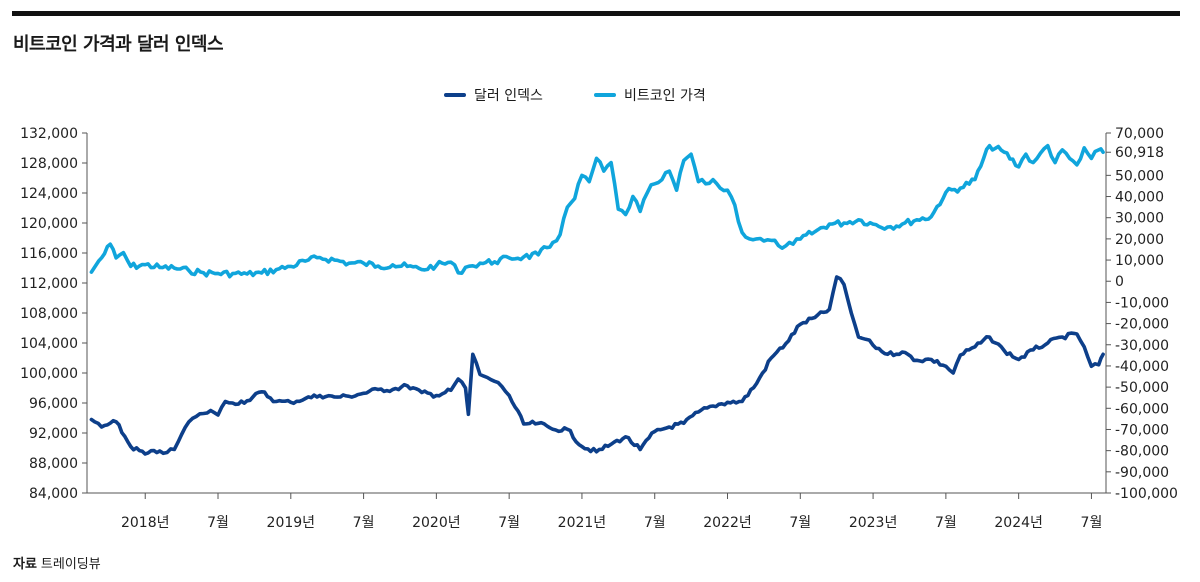 The width and height of the screenshot is (1200, 582). I want to click on y-right-tick-label: -10,000, so click(1142, 303).